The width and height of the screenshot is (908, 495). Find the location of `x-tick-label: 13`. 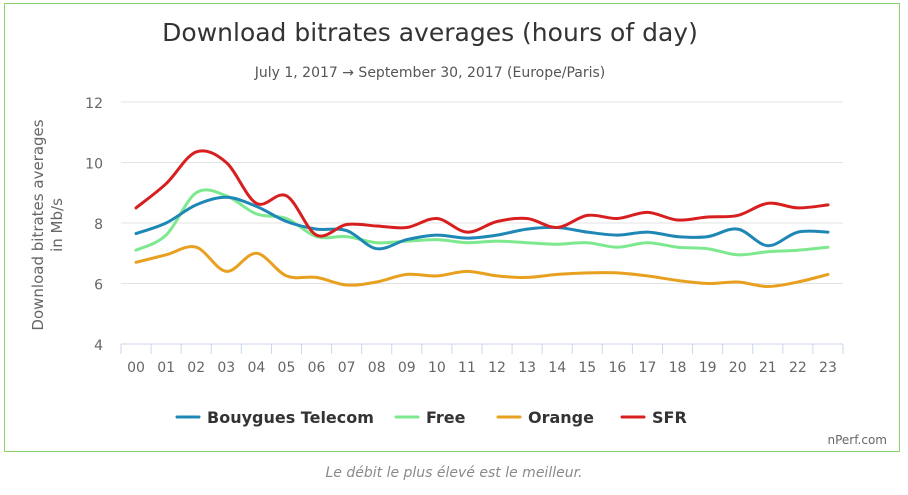

x-tick-label: 13 is located at coordinates (527, 368).